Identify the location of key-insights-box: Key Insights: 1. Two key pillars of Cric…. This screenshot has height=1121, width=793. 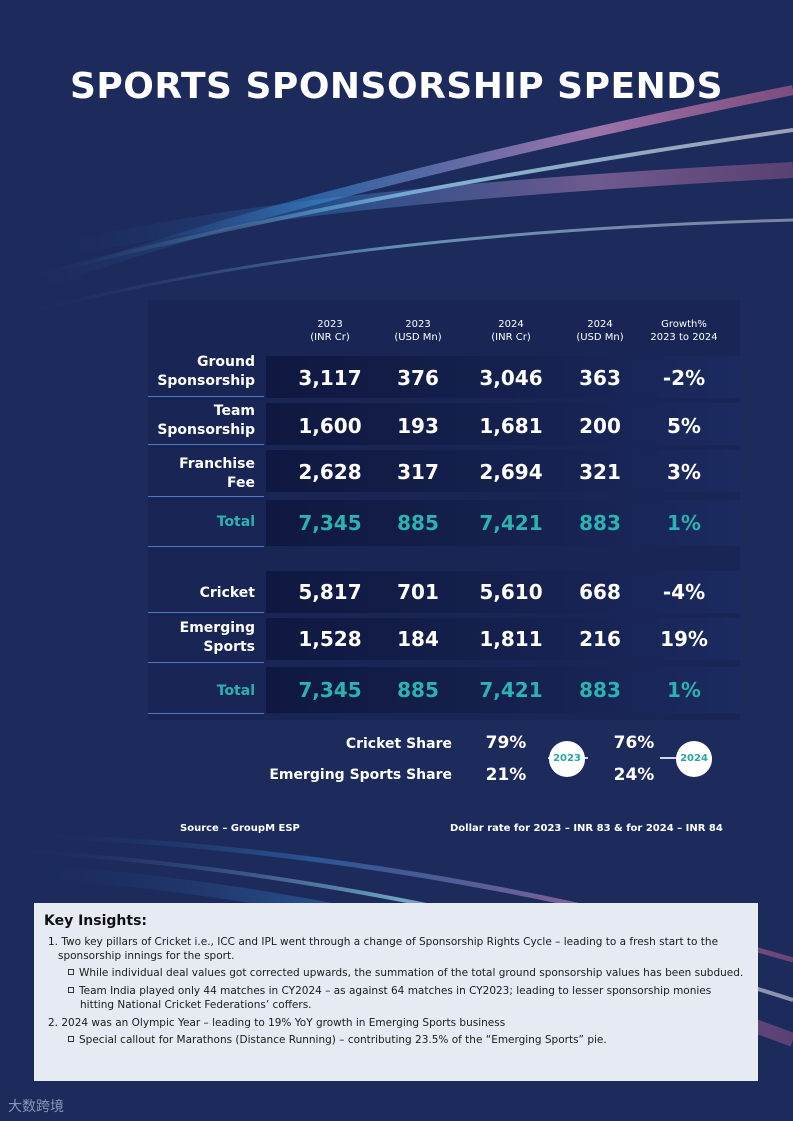
(396, 992).